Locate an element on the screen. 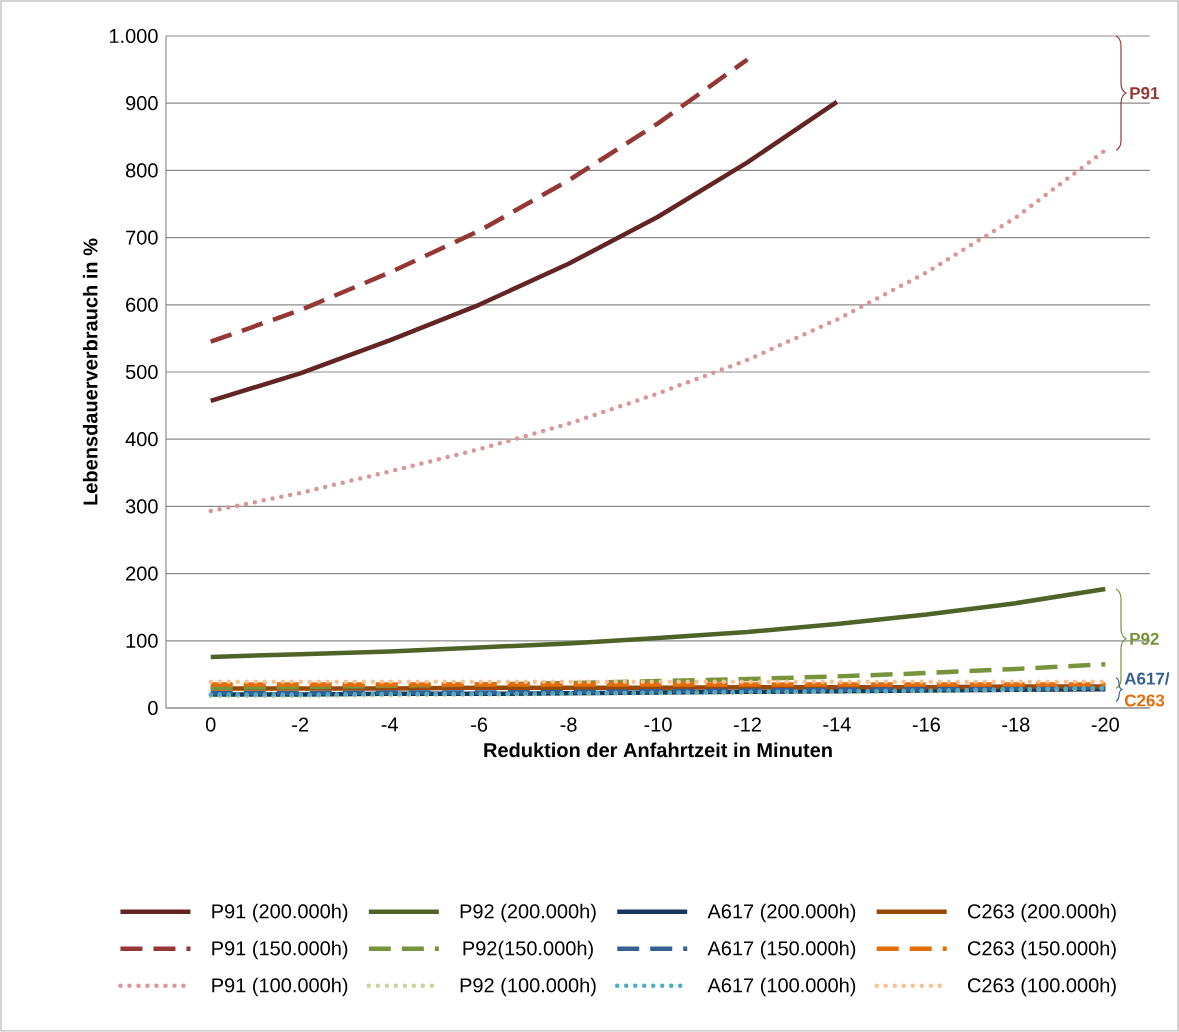 The width and height of the screenshot is (1179, 1032). legend-label: C263 (100.000h) is located at coordinates (1041, 987).